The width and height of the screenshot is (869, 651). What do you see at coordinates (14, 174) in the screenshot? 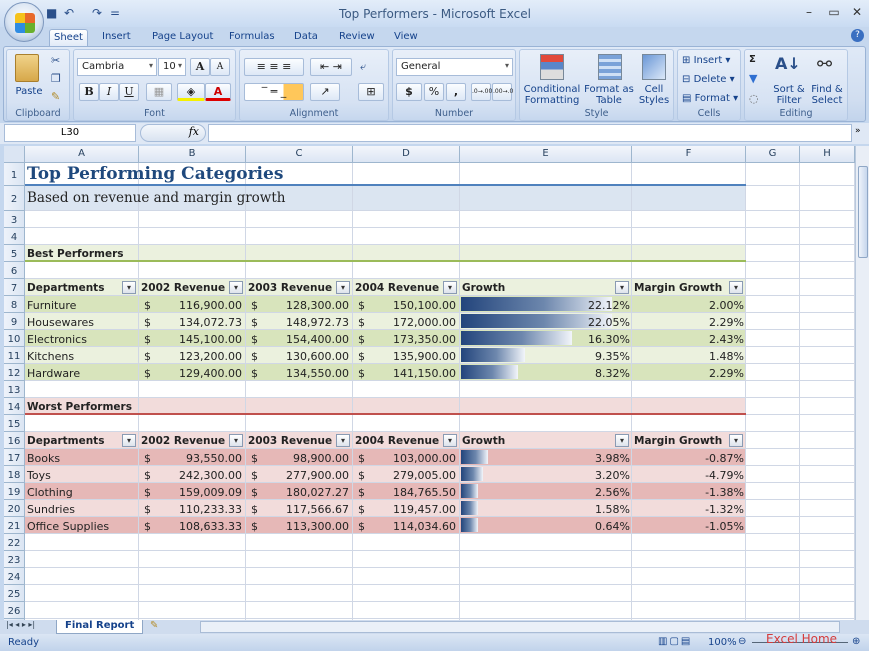
I see `row-header-1: 1` at bounding box center [14, 174].